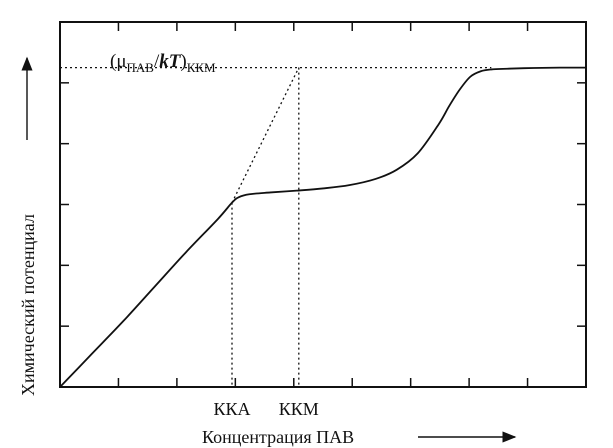 The width and height of the screenshot is (613, 448). I want to click on y-axis-label: Химический потенциал, so click(28, 305).